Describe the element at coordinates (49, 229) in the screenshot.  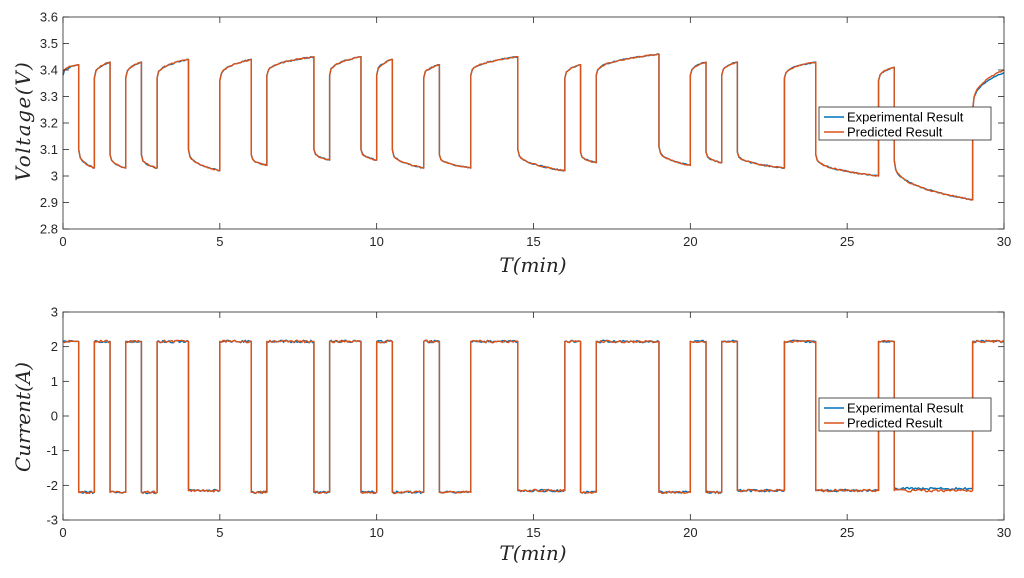
I see `y-tick-label: 2.8` at that location.